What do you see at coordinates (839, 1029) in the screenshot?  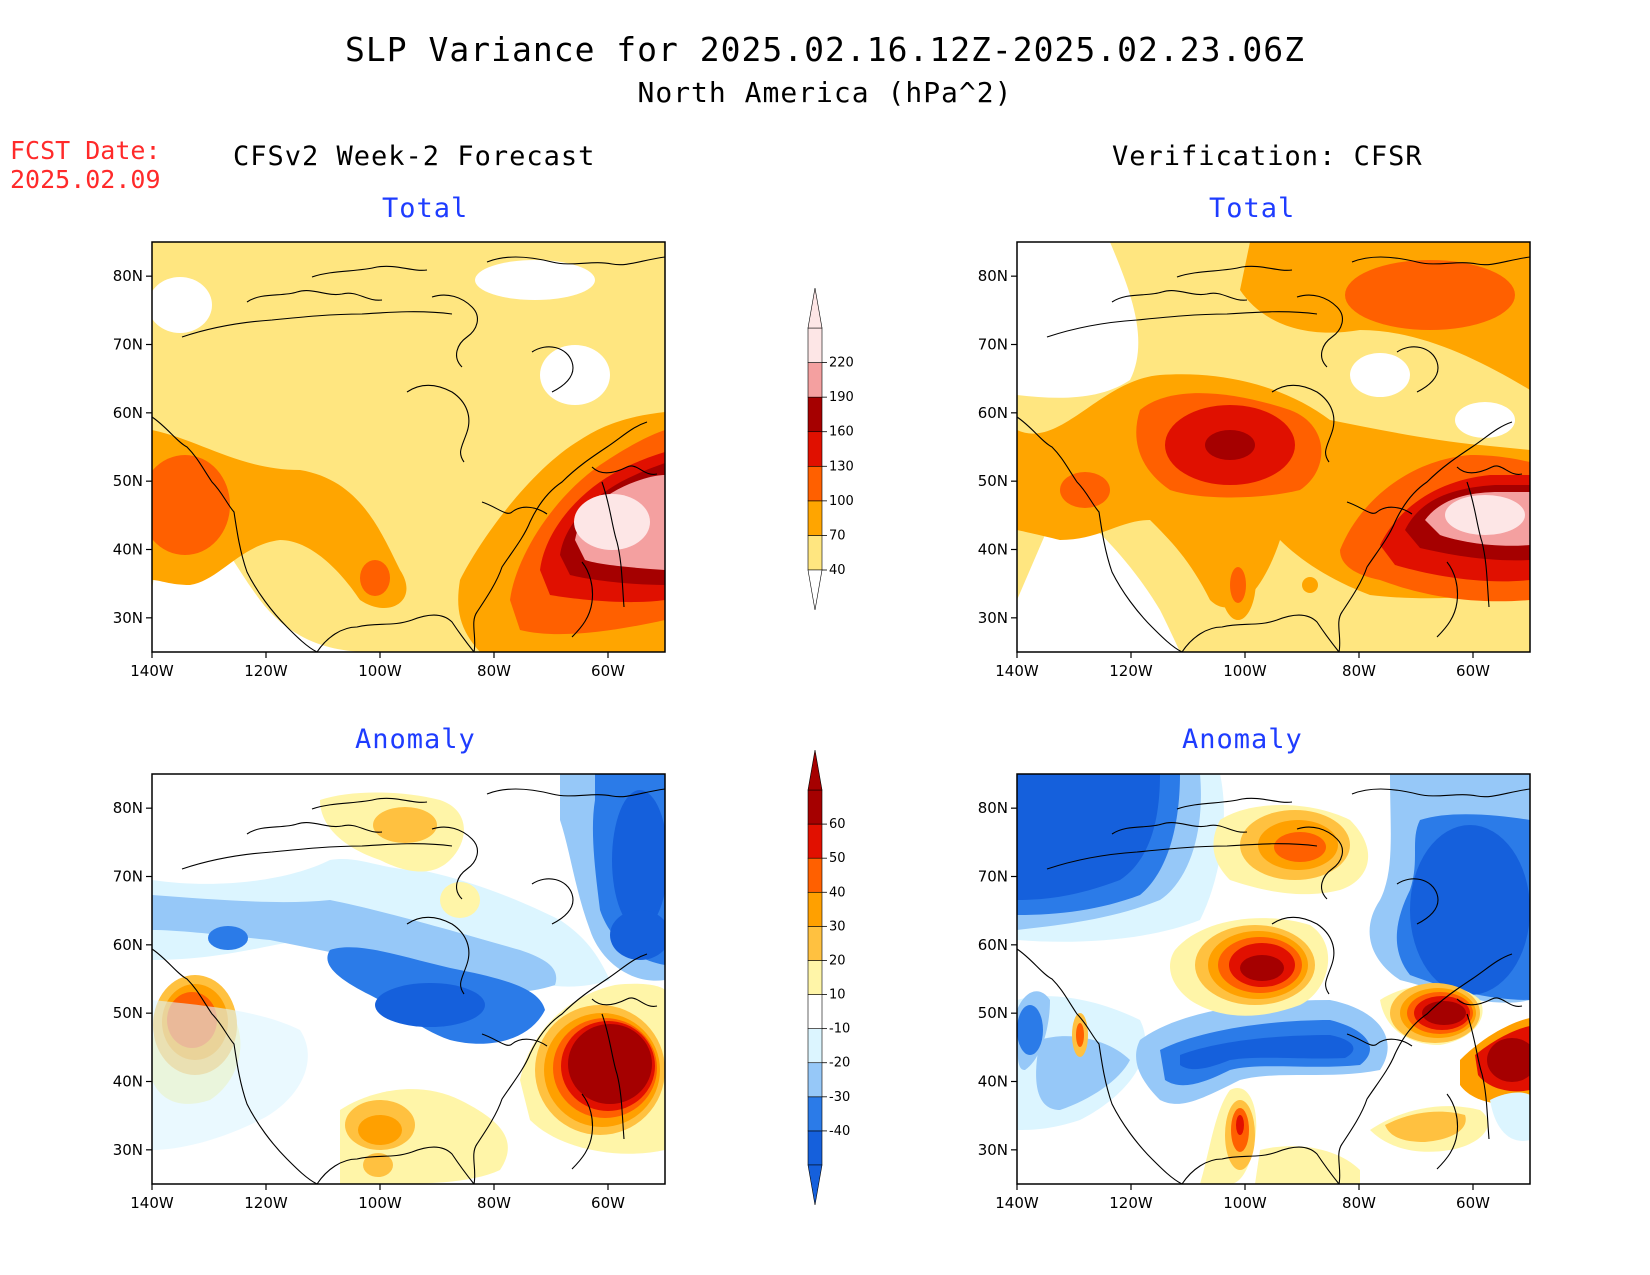 I see `colorbar-label: -10` at bounding box center [839, 1029].